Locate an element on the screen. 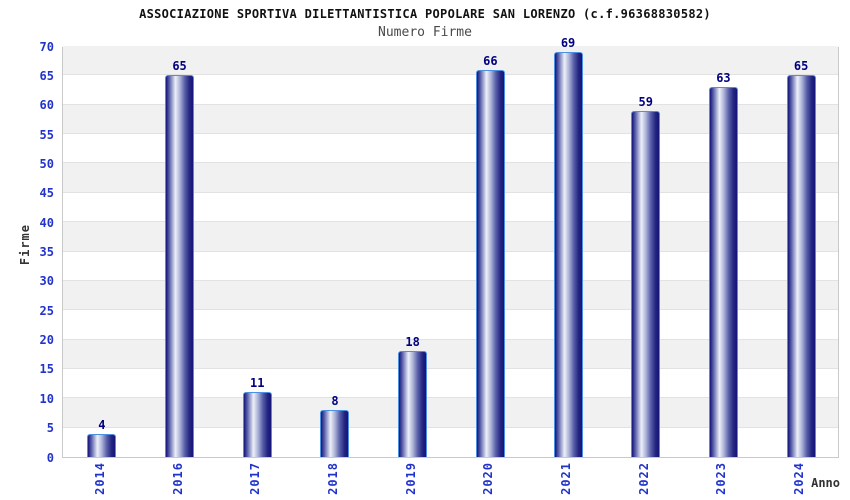 The width and height of the screenshot is (850, 500). bar-2023 is located at coordinates (723, 272).